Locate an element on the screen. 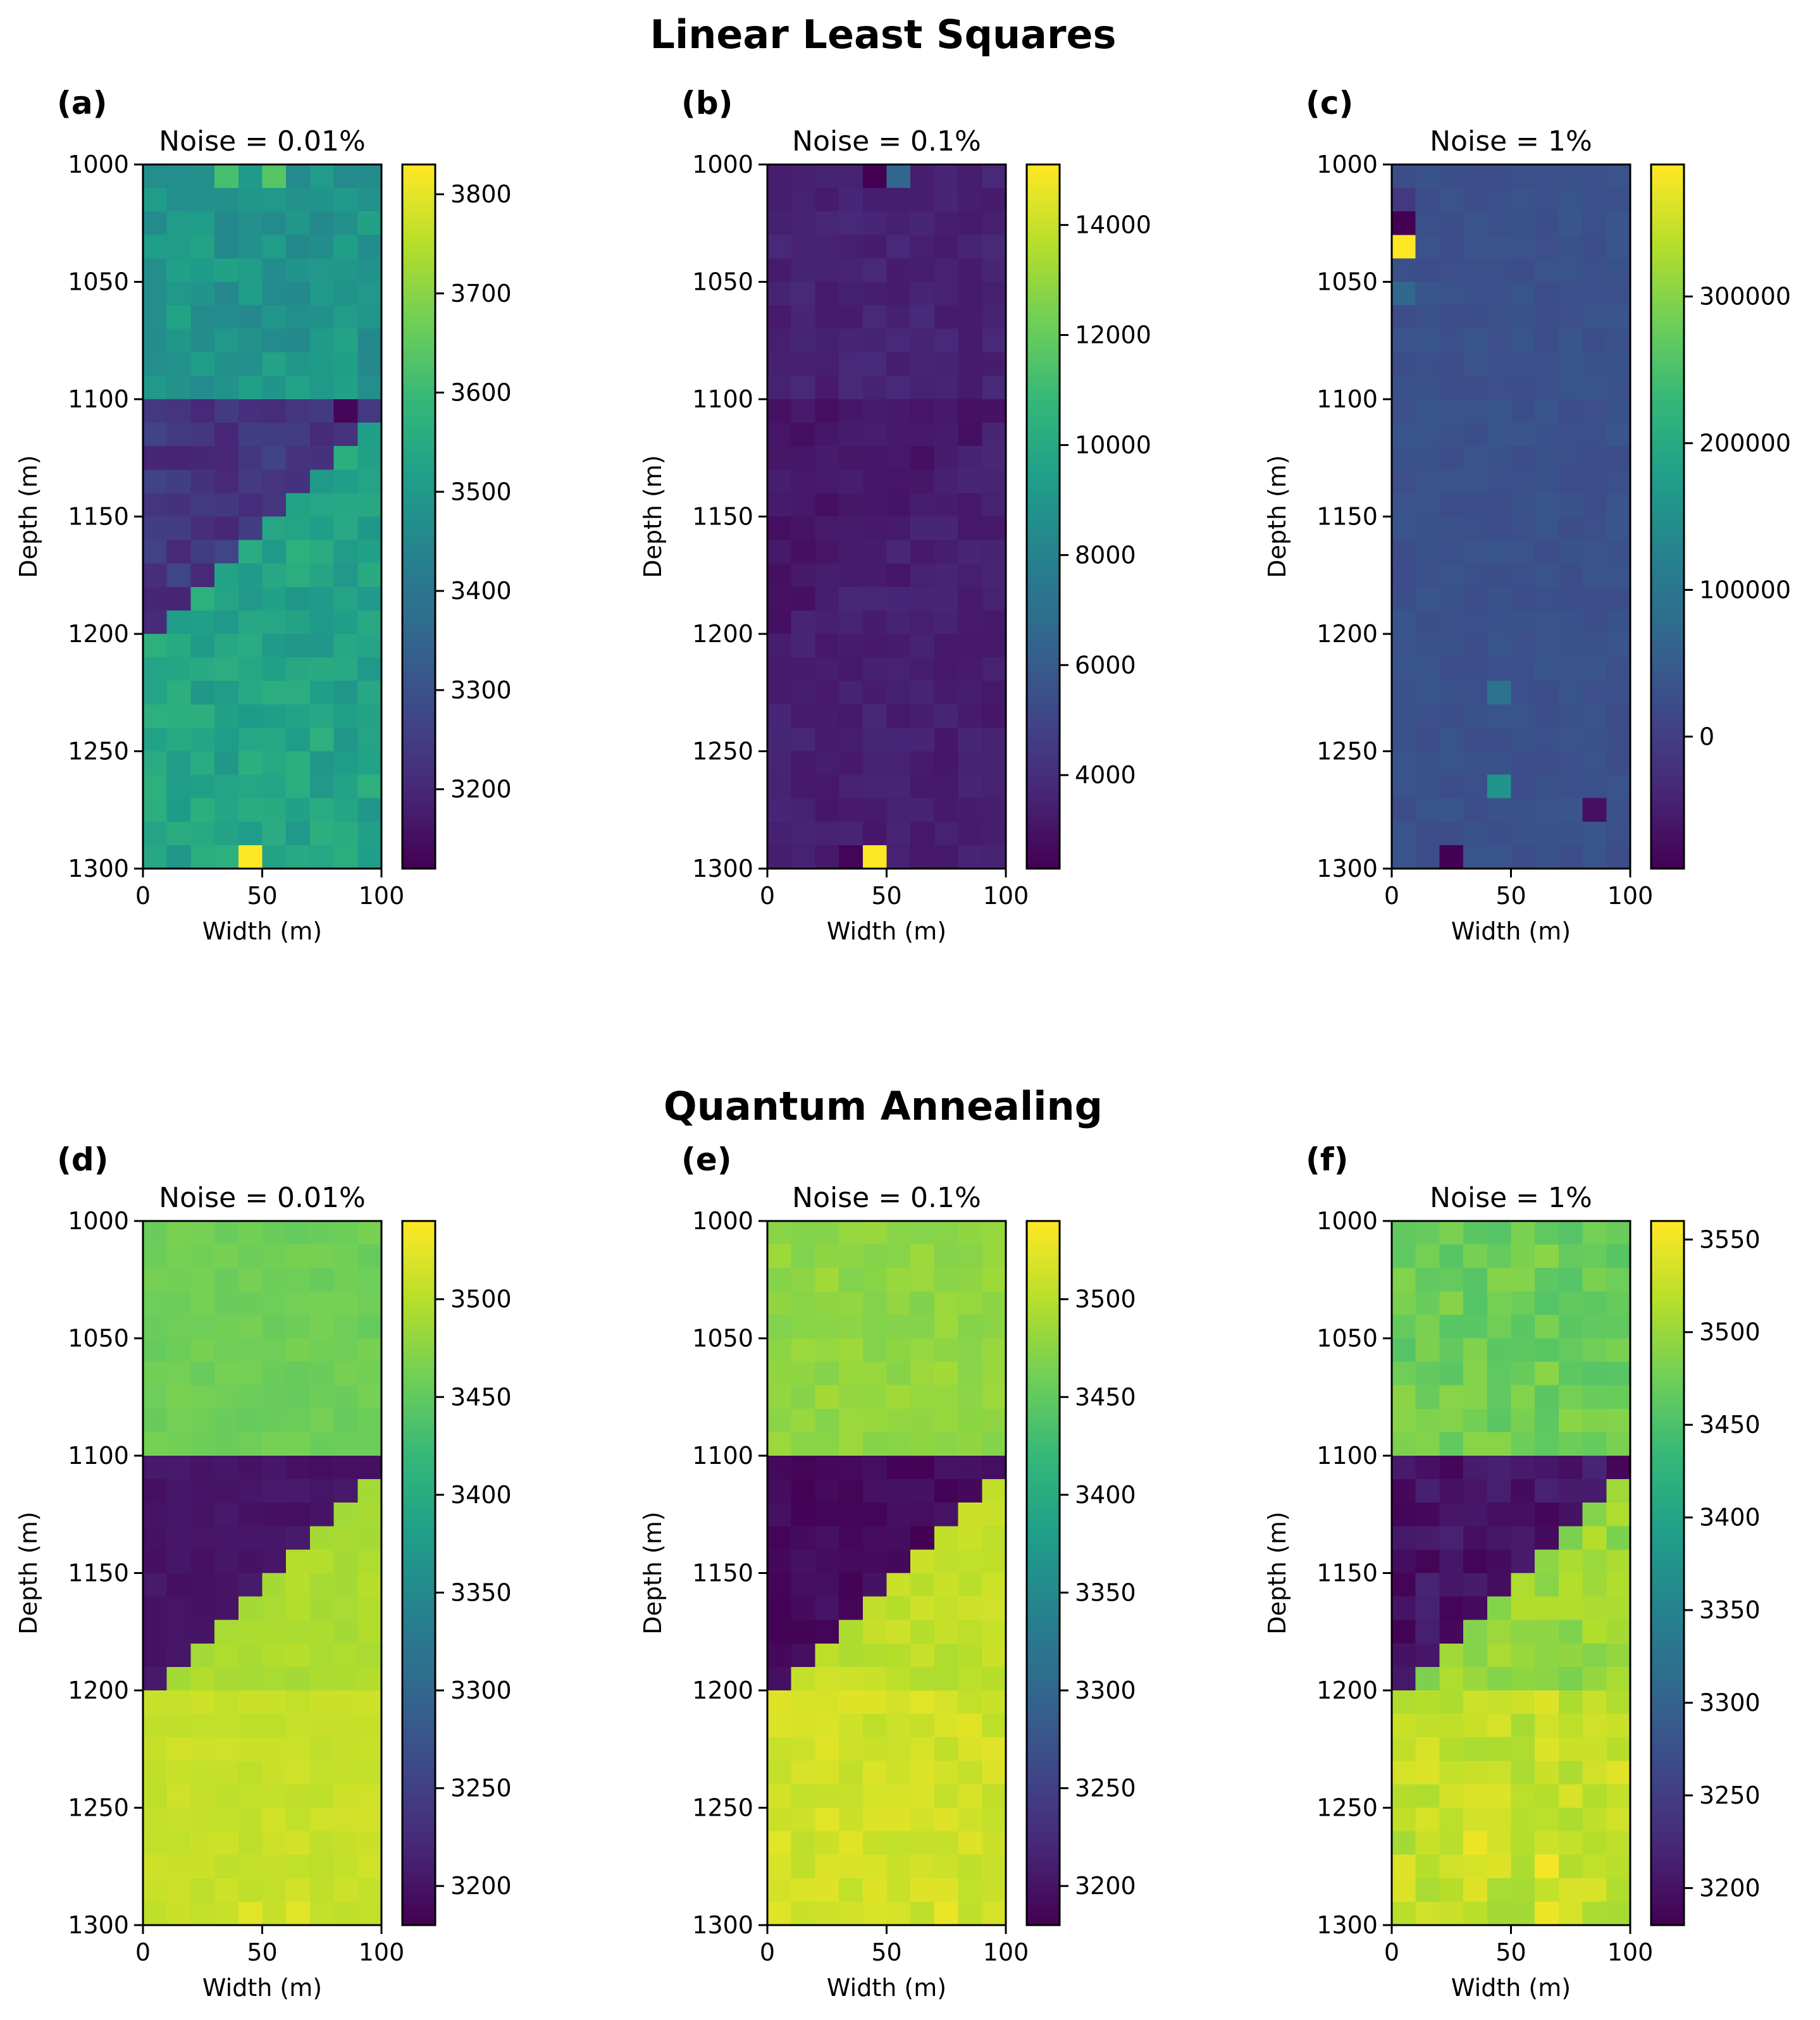 The height and width of the screenshot is (2020, 1820). colorbar-tick-label: 12000 is located at coordinates (1113, 335).